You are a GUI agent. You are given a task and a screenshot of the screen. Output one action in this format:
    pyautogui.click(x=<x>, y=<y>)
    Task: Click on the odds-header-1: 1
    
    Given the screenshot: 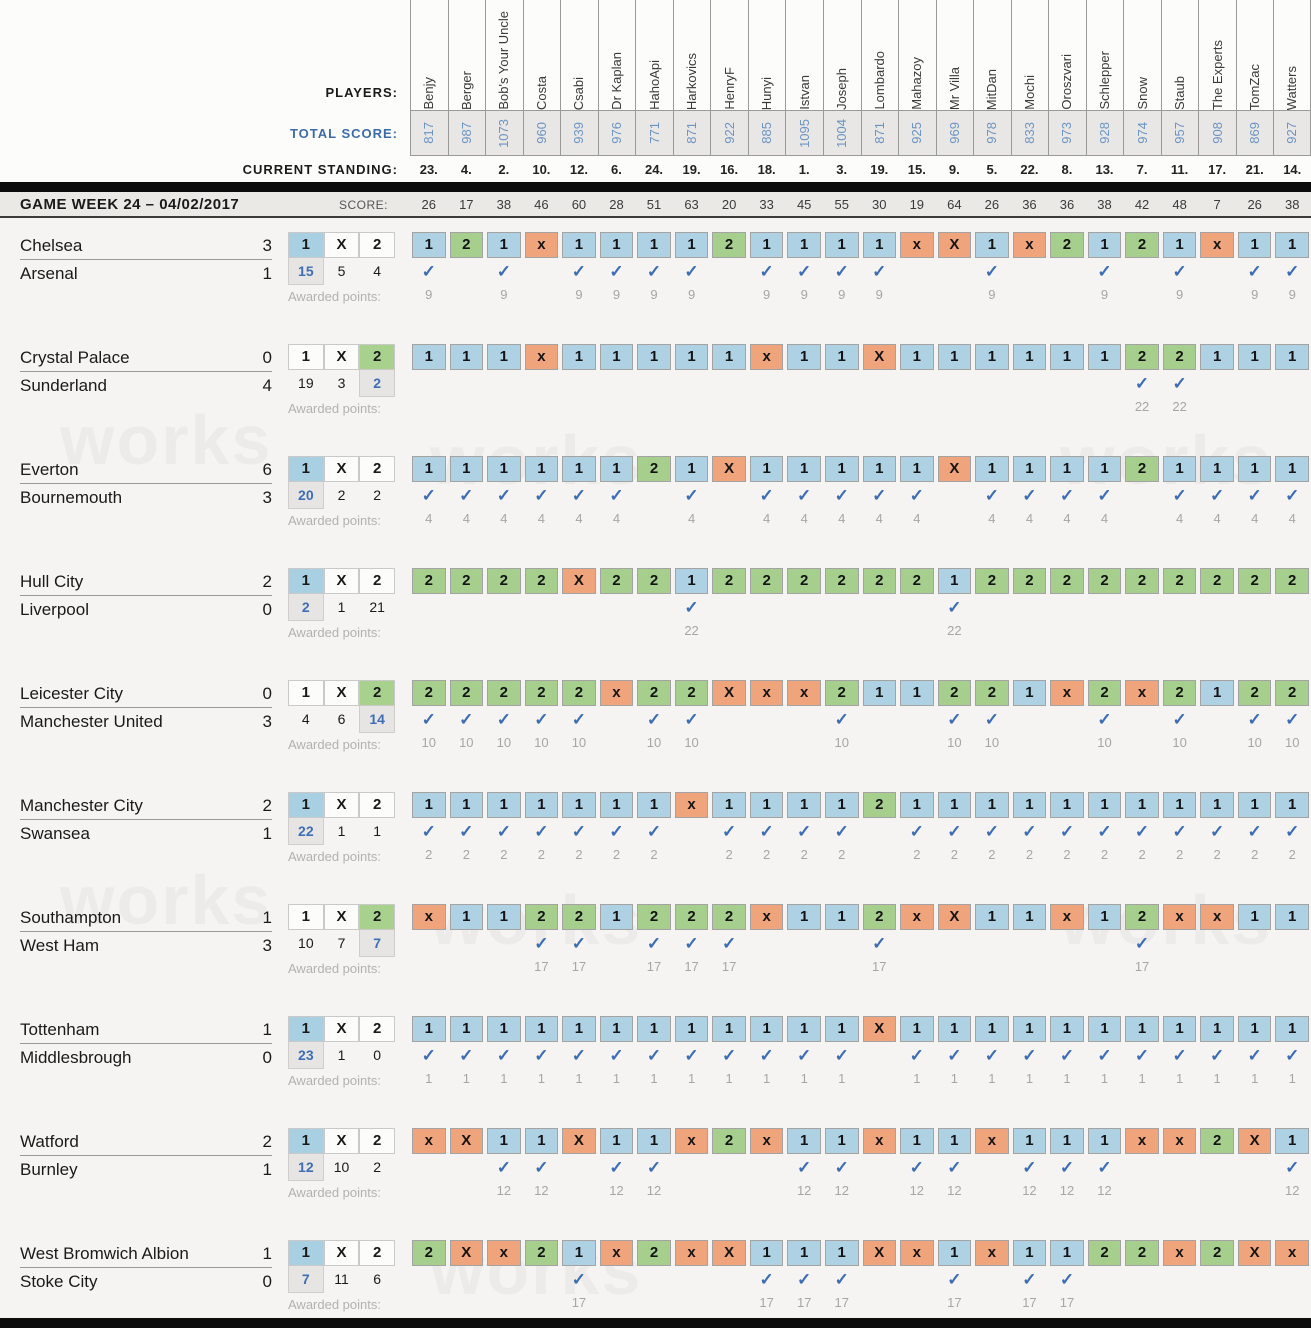 What is the action you would take?
    pyautogui.click(x=306, y=805)
    